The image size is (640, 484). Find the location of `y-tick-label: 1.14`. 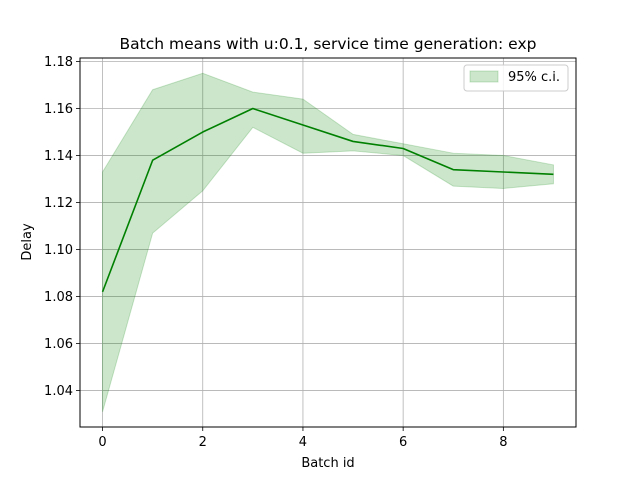

y-tick-label: 1.14 is located at coordinates (58, 156).